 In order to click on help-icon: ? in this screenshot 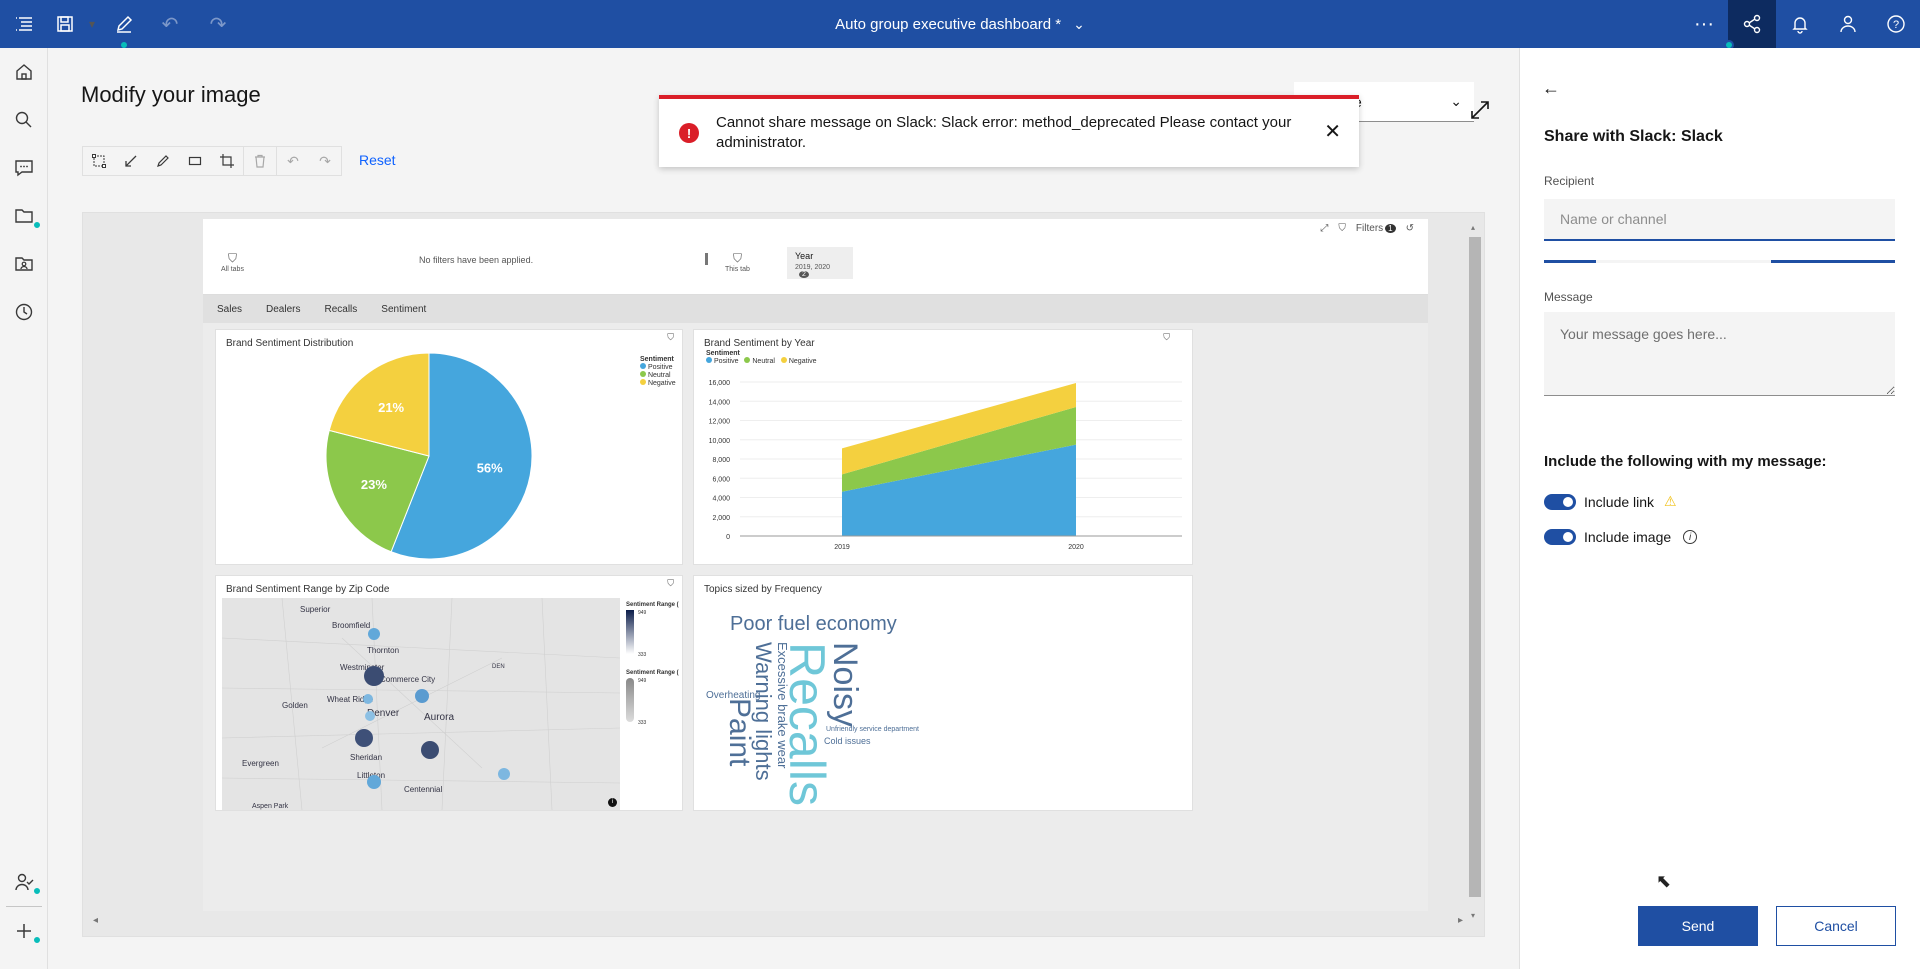, I will do `click(1896, 24)`.